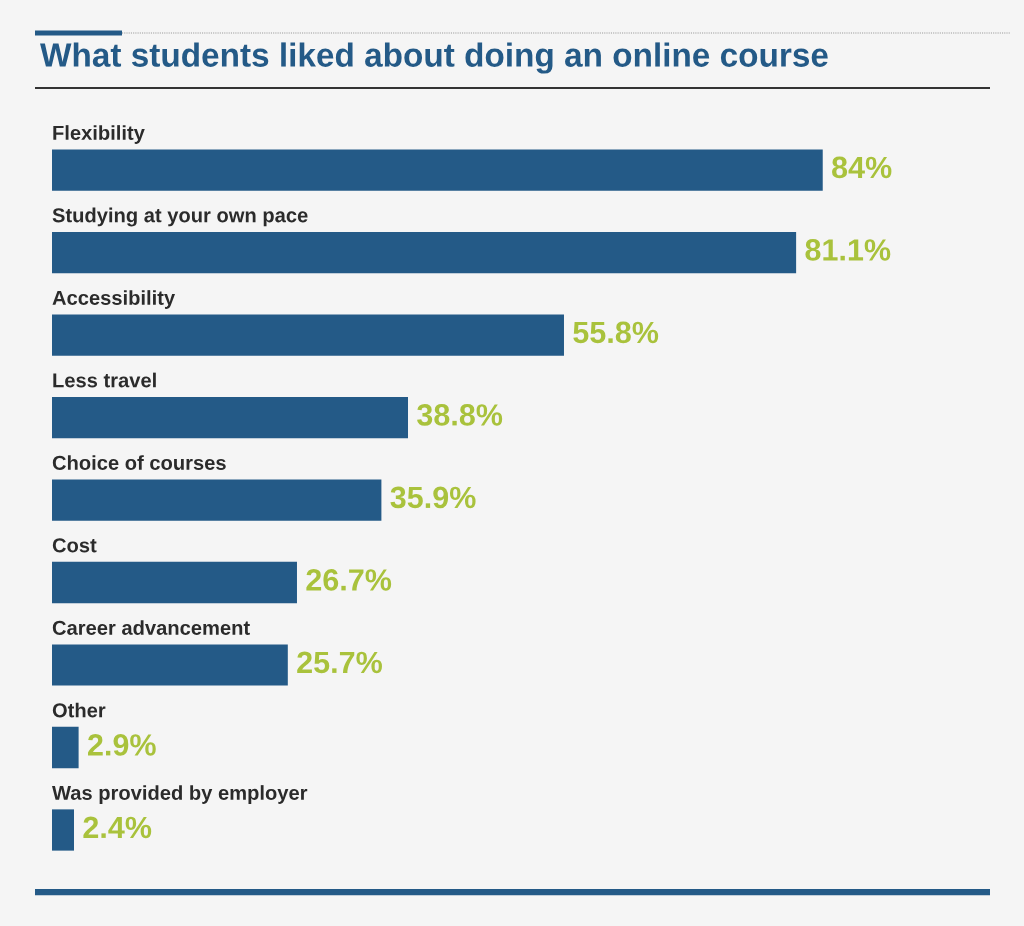  Describe the element at coordinates (434, 58) in the screenshot. I see `chart-title: What students liked about doing an online course` at that location.